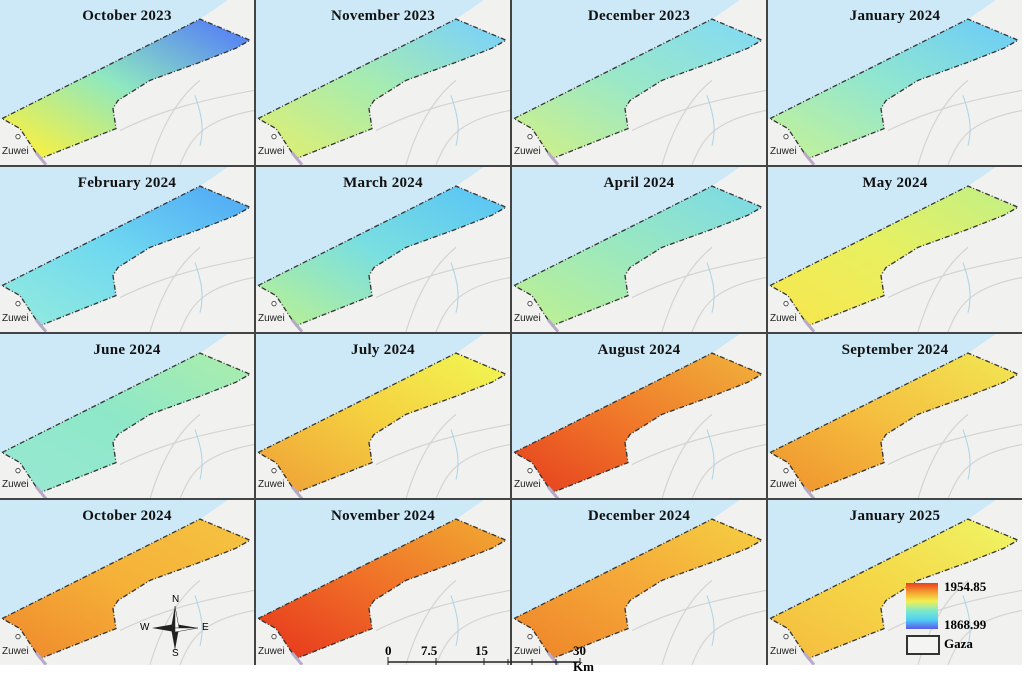 Image resolution: width=1024 pixels, height=675 pixels. I want to click on panel-title: November 2024, so click(383, 516).